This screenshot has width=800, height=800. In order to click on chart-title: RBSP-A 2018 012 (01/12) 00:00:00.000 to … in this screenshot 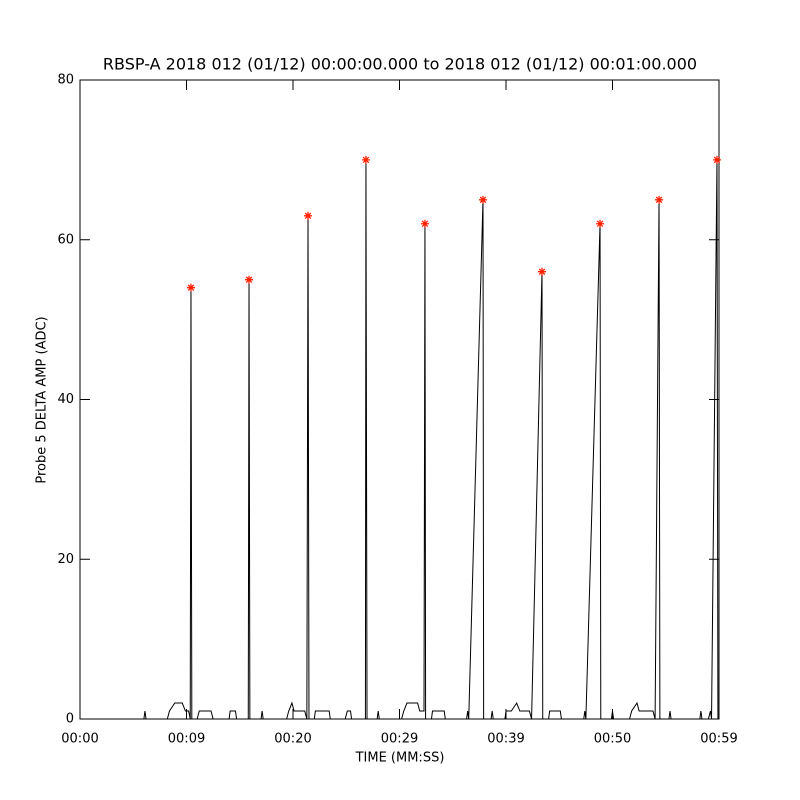, I will do `click(400, 64)`.